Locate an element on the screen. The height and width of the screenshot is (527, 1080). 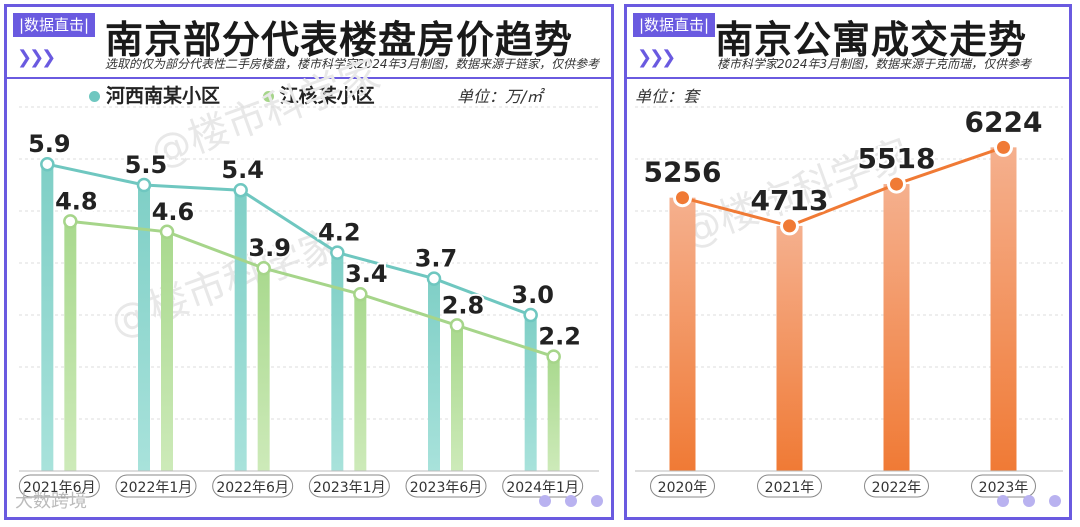
x-tick-label: 2020年 is located at coordinates (683, 488).